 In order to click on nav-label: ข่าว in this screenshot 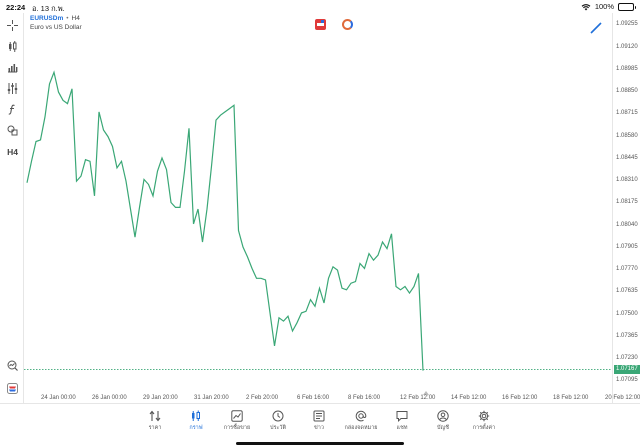, I will do `click(319, 428)`.